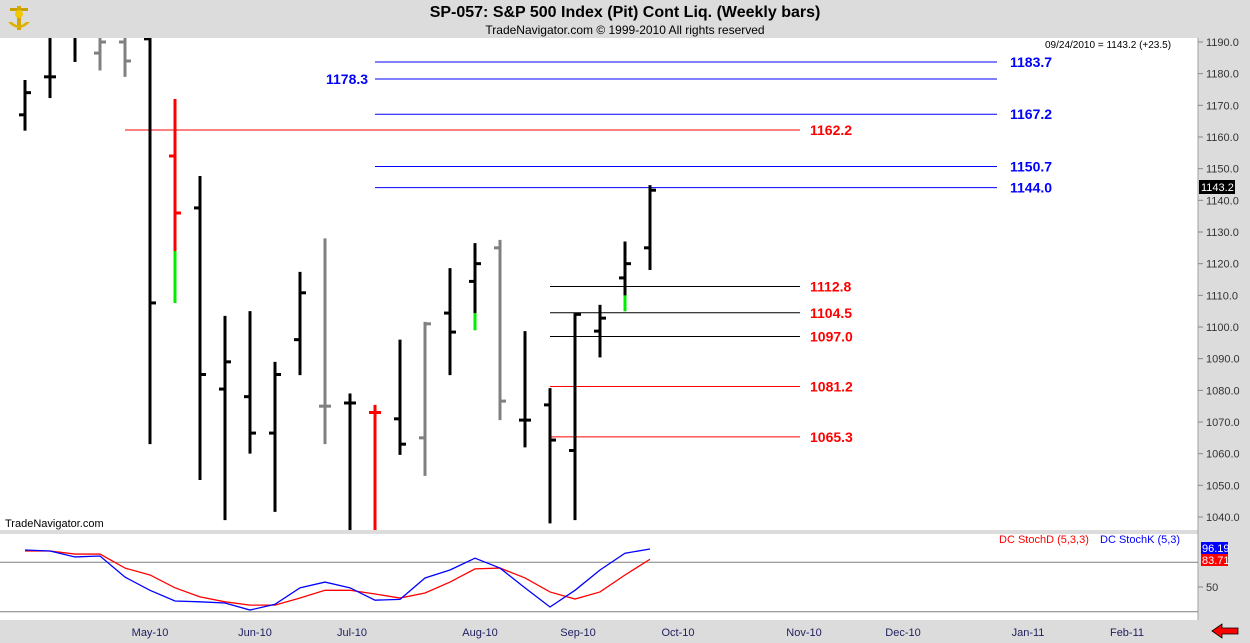 The width and height of the screenshot is (1250, 643). I want to click on trade-navigator-logo-icon, so click(19, 18).